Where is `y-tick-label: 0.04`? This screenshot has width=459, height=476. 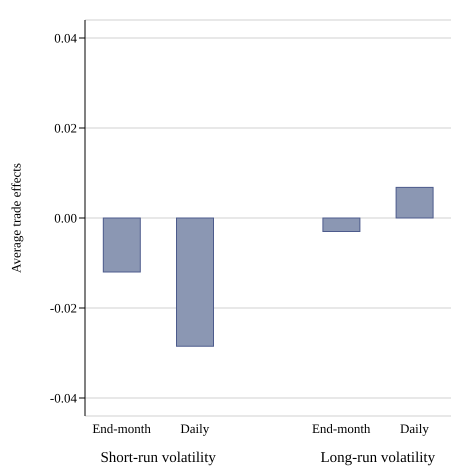
y-tick-label: 0.04 is located at coordinates (66, 38).